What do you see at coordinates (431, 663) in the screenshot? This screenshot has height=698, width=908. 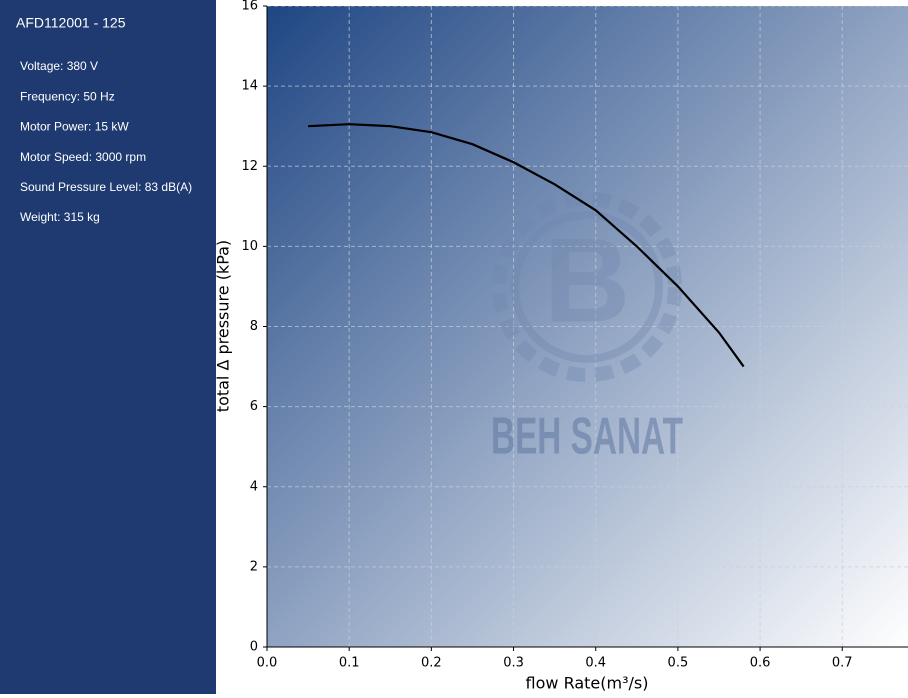 I see `x-tick-label: 0.2` at bounding box center [431, 663].